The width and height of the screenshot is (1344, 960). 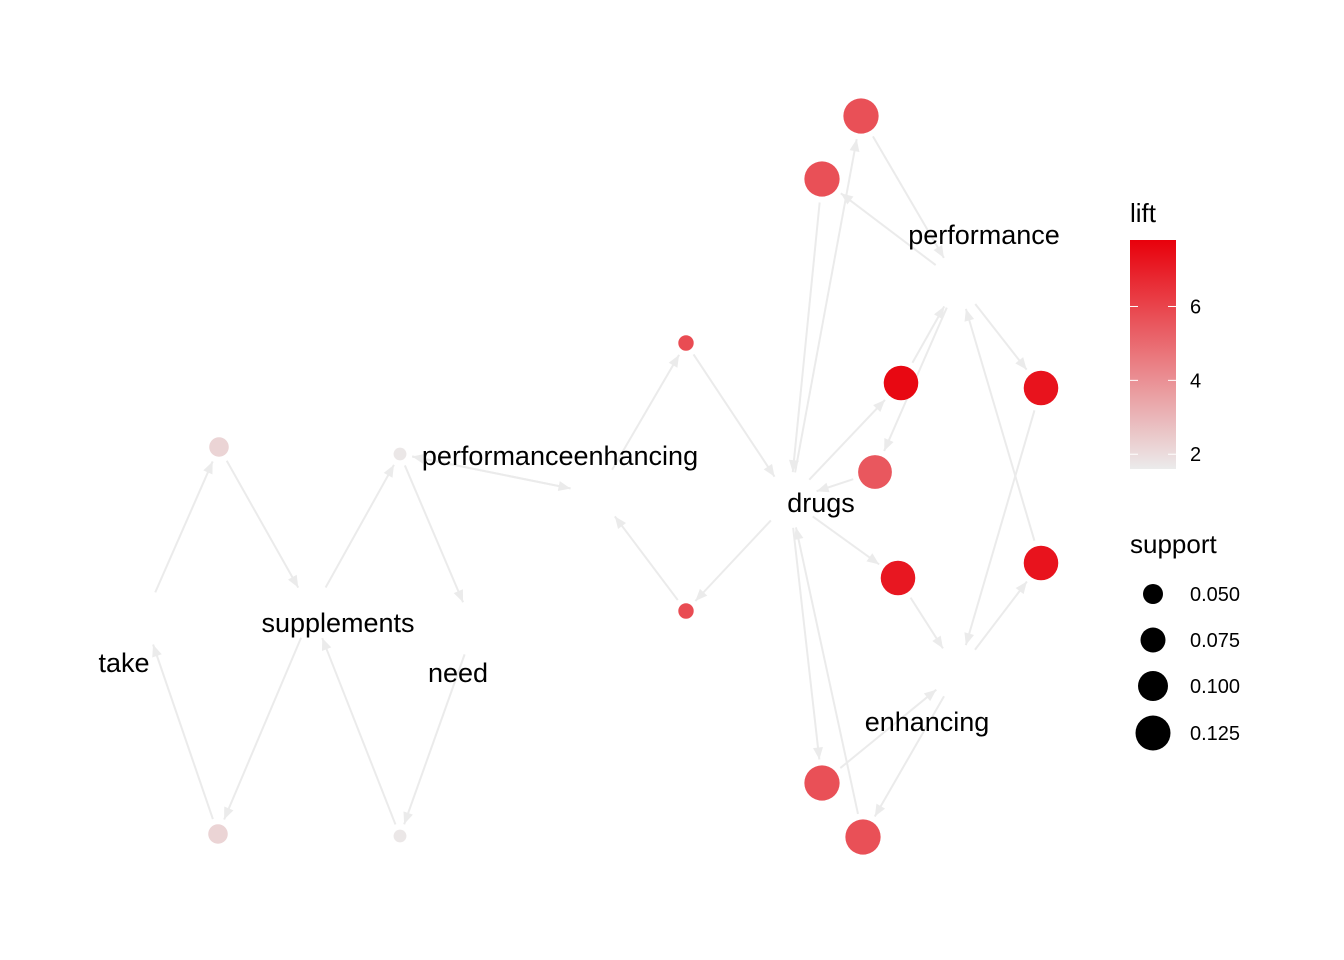 What do you see at coordinates (646, 558) in the screenshot?
I see `edge-r7-to-performanceenhancing` at bounding box center [646, 558].